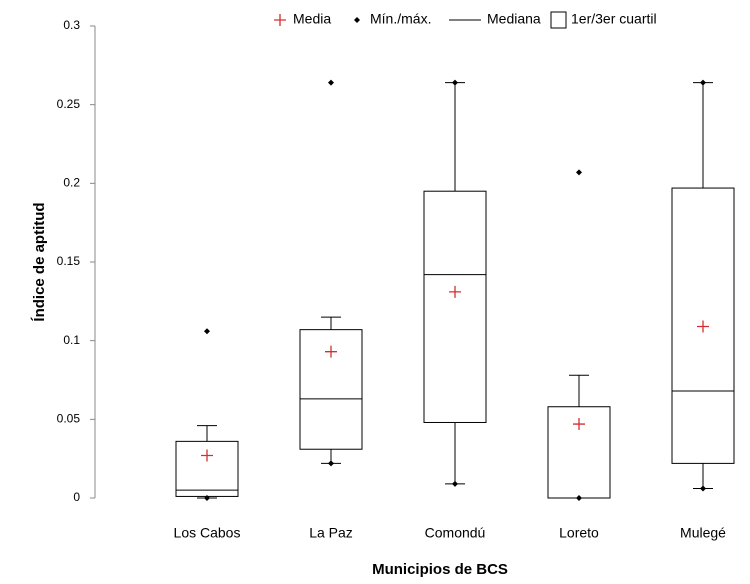 This screenshot has height=584, width=750. I want to click on legend-label: Mín./máx., so click(400, 19).